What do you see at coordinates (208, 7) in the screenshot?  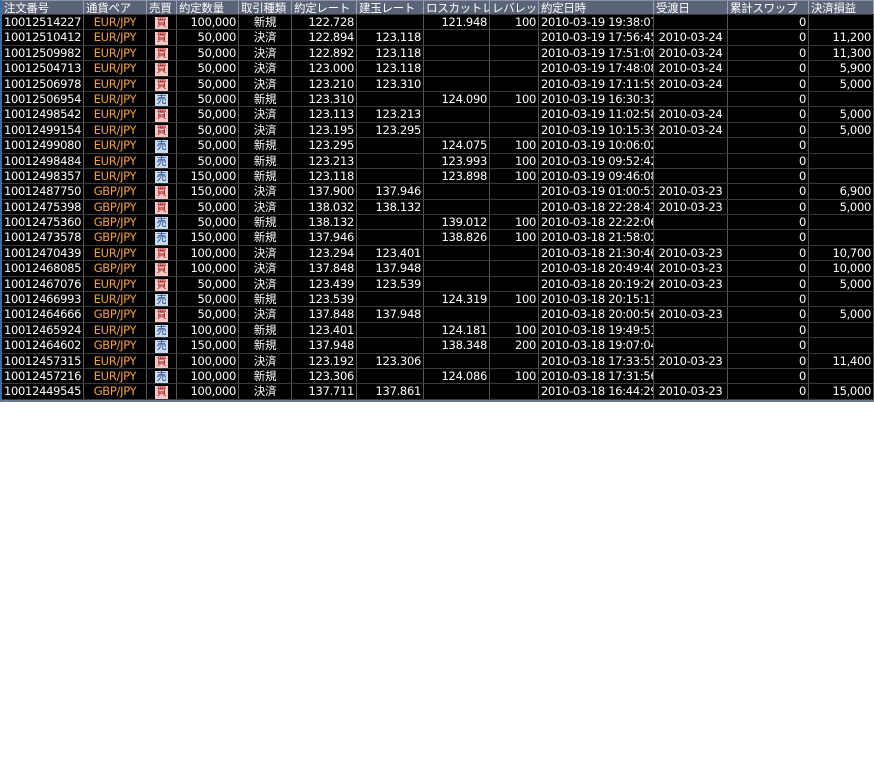 I see `column-header-quantity: 約定数量` at bounding box center [208, 7].